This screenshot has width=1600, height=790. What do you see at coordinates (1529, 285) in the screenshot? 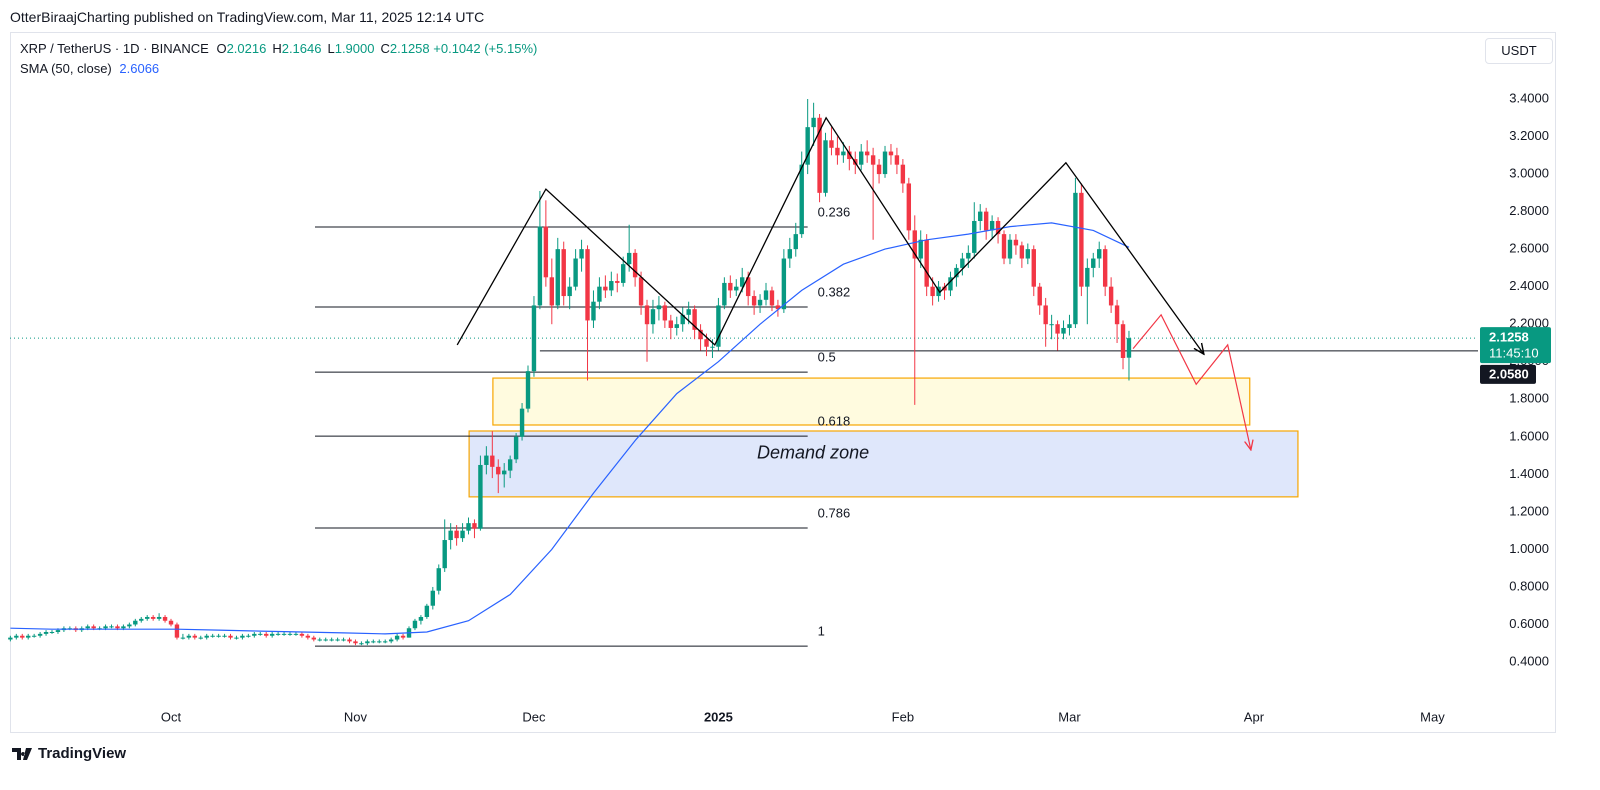
I see `y-tick-label: 2.4000` at bounding box center [1529, 285].